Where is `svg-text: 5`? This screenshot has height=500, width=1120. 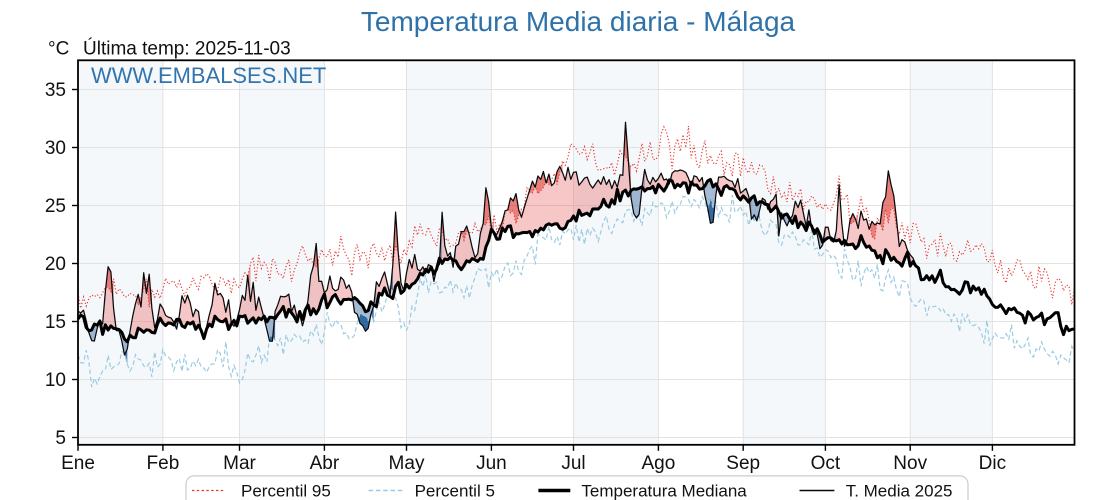
svg-text: 5 is located at coordinates (60, 438).